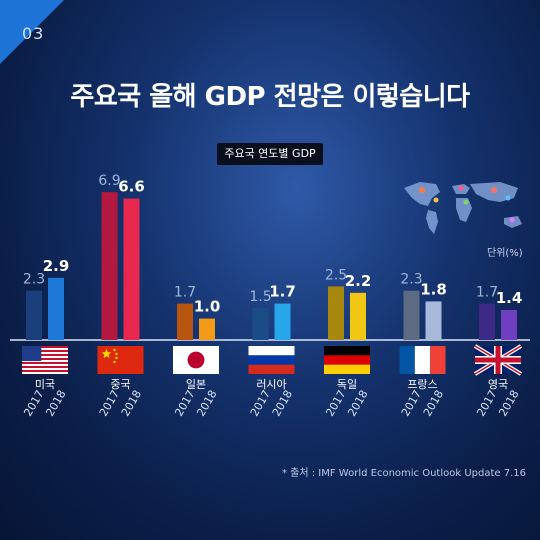 The height and width of the screenshot is (540, 540). What do you see at coordinates (509, 298) in the screenshot?
I see `value-label-7-2018: 1.4` at bounding box center [509, 298].